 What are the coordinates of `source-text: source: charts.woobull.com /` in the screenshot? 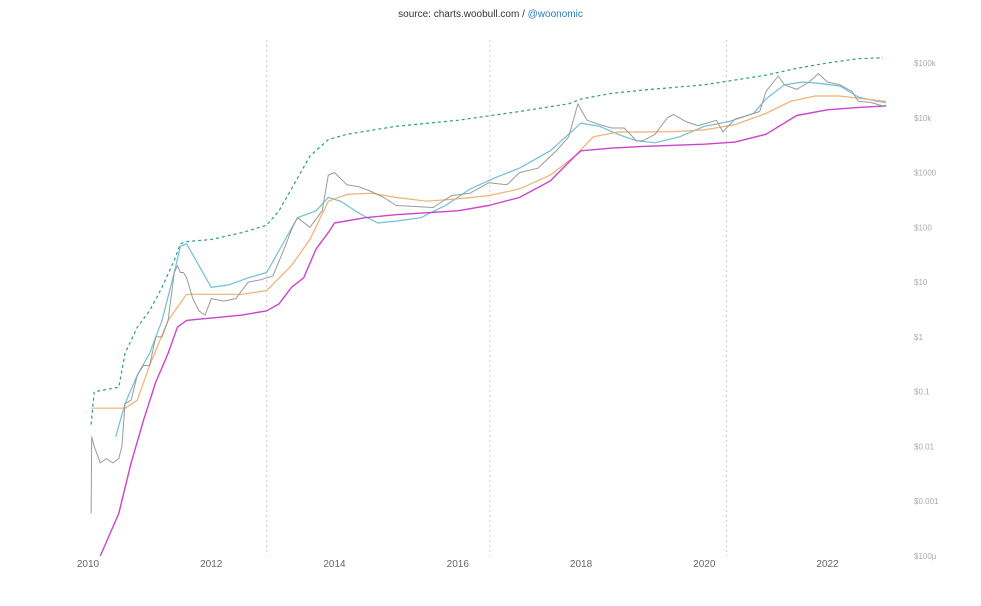 It's located at (463, 14).